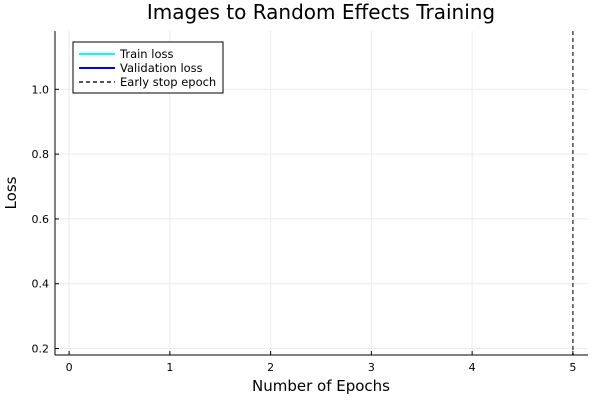  What do you see at coordinates (321, 12) in the screenshot?
I see `chart-title: Images to Random Effects Training` at bounding box center [321, 12].